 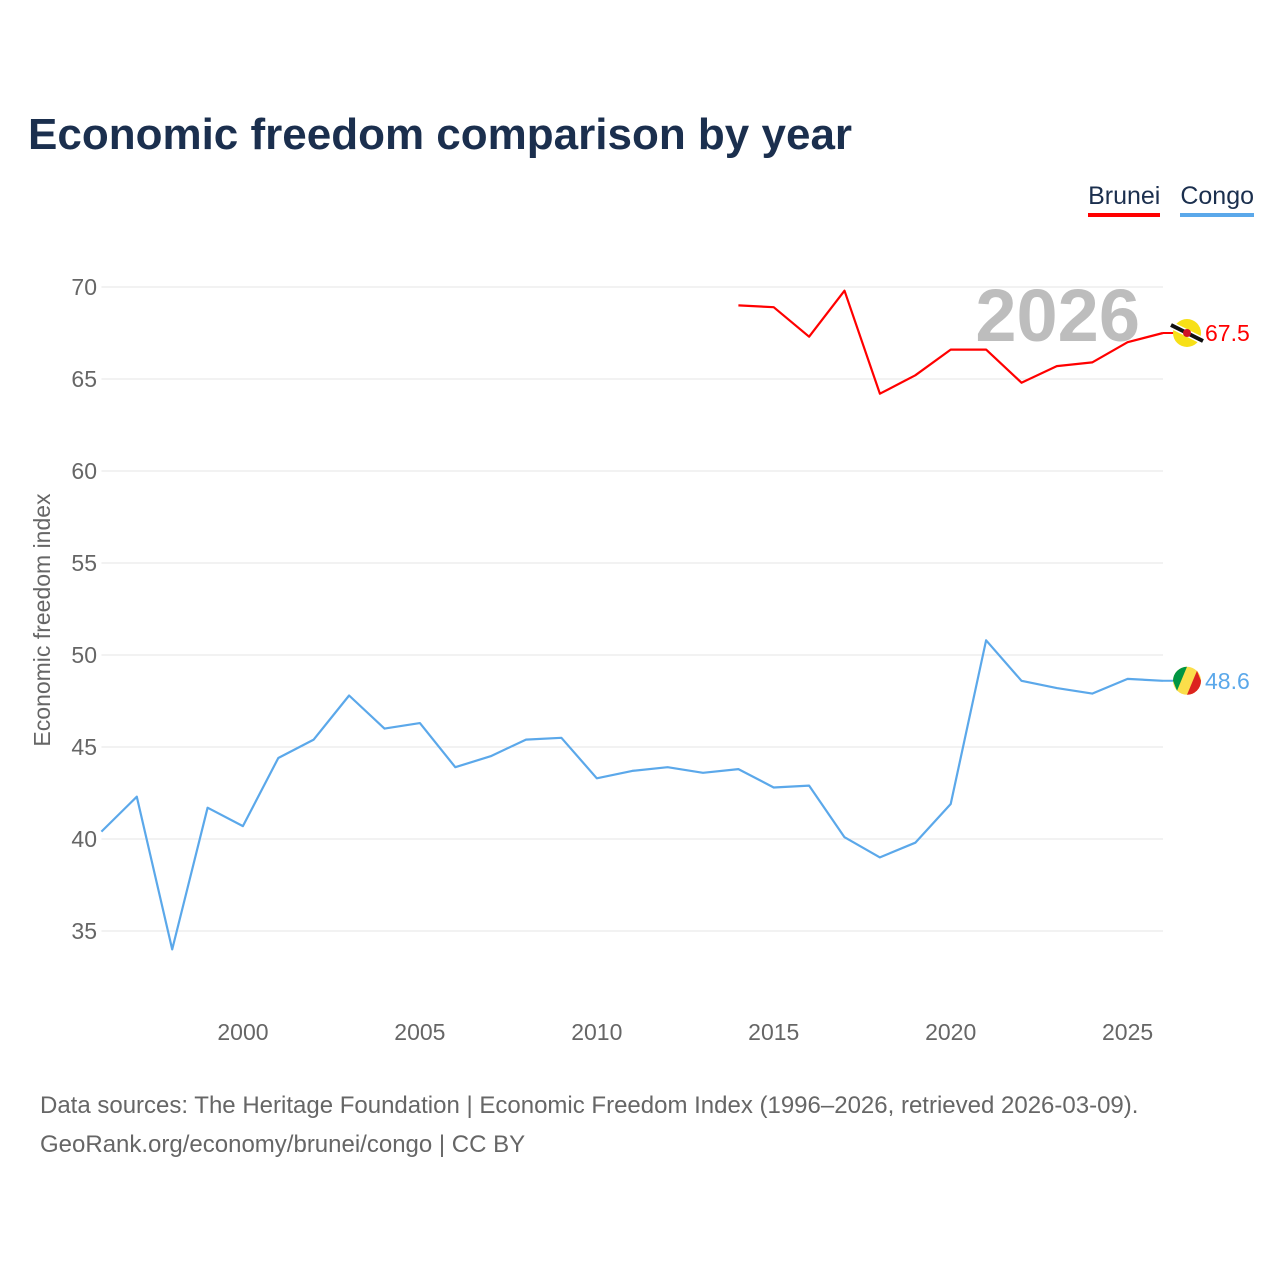 What do you see at coordinates (419, 1032) in the screenshot?
I see `x-tick-label: 2005` at bounding box center [419, 1032].